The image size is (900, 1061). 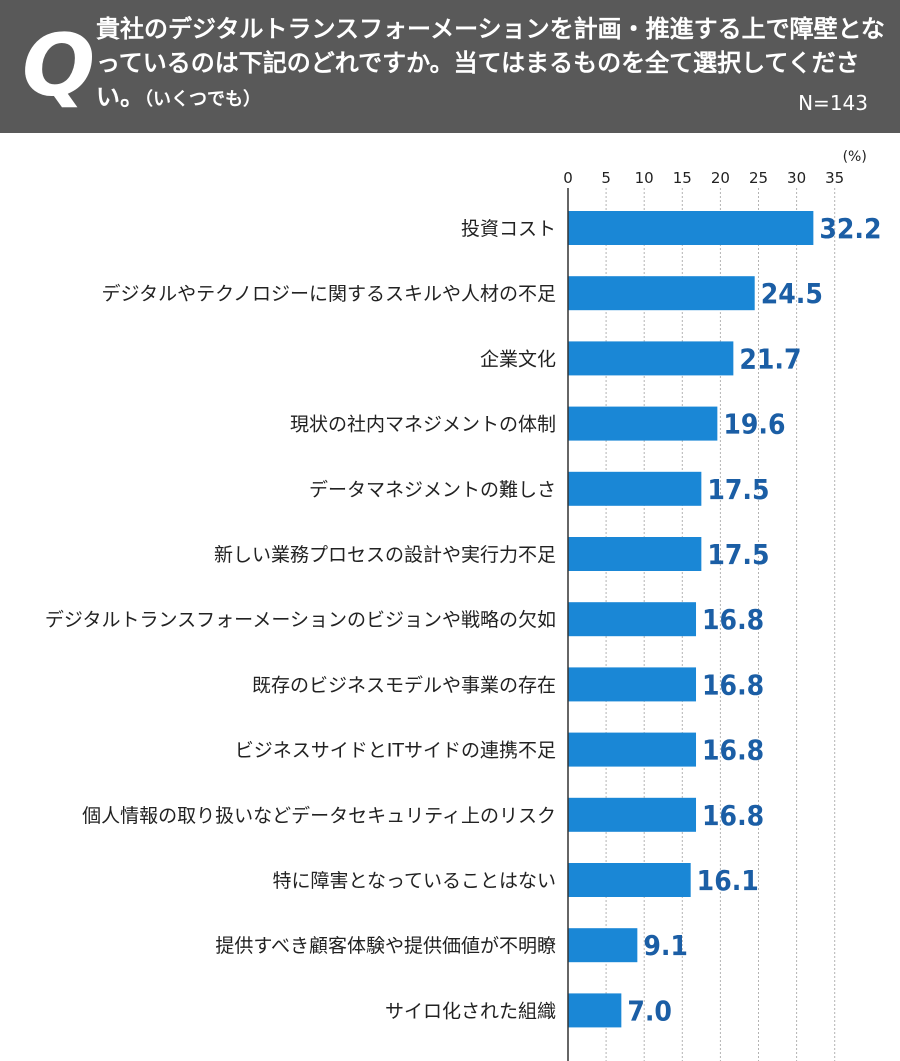 I want to click on category-label: 現状の社内マネジメントの体制, so click(x=423, y=425).